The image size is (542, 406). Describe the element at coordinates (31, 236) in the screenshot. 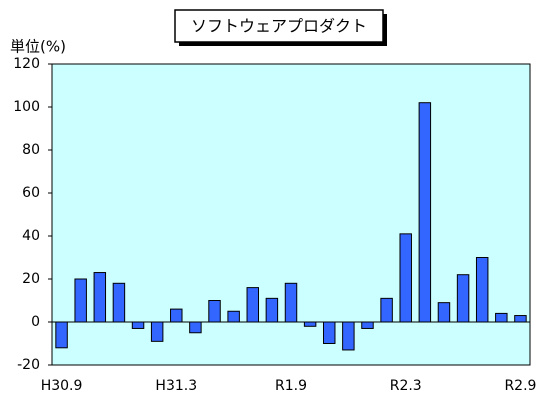

I see `y-tick-label: 40` at that location.